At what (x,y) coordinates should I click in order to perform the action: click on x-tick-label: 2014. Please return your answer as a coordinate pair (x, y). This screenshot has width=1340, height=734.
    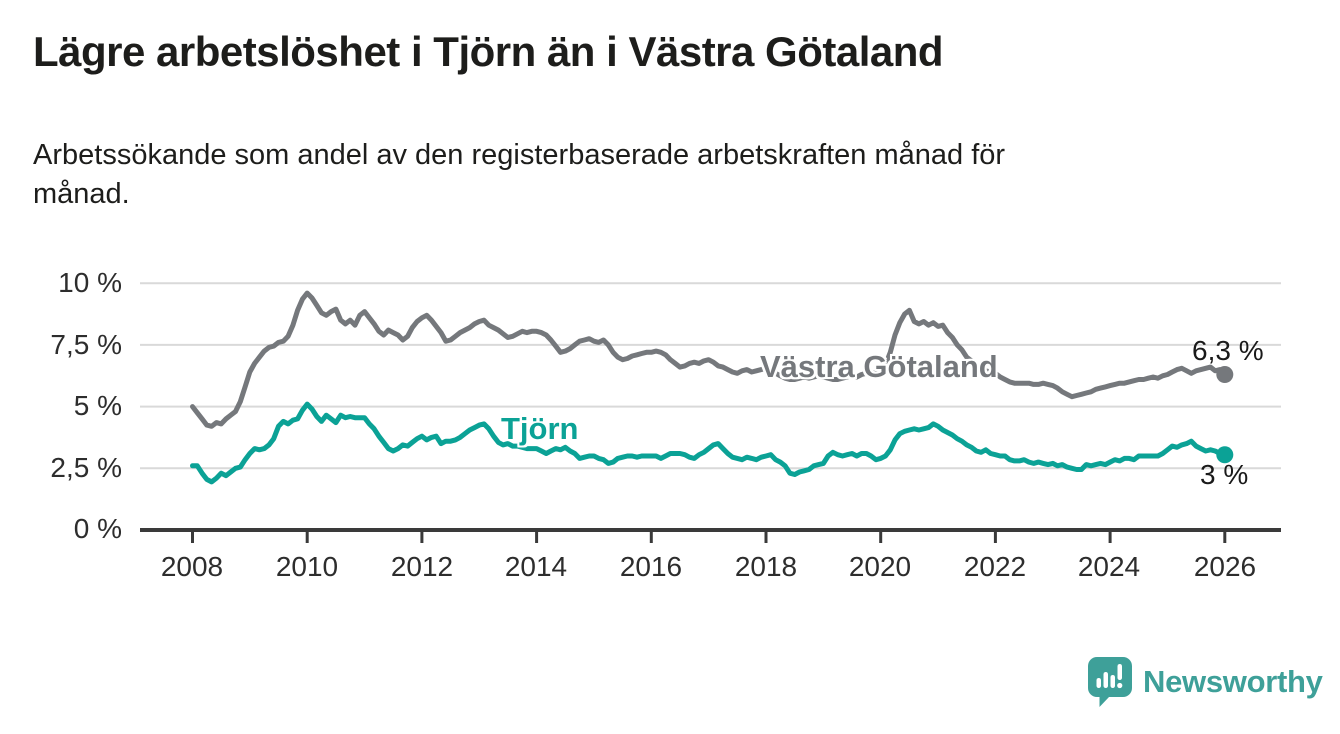
    Looking at the image, I should click on (536, 566).